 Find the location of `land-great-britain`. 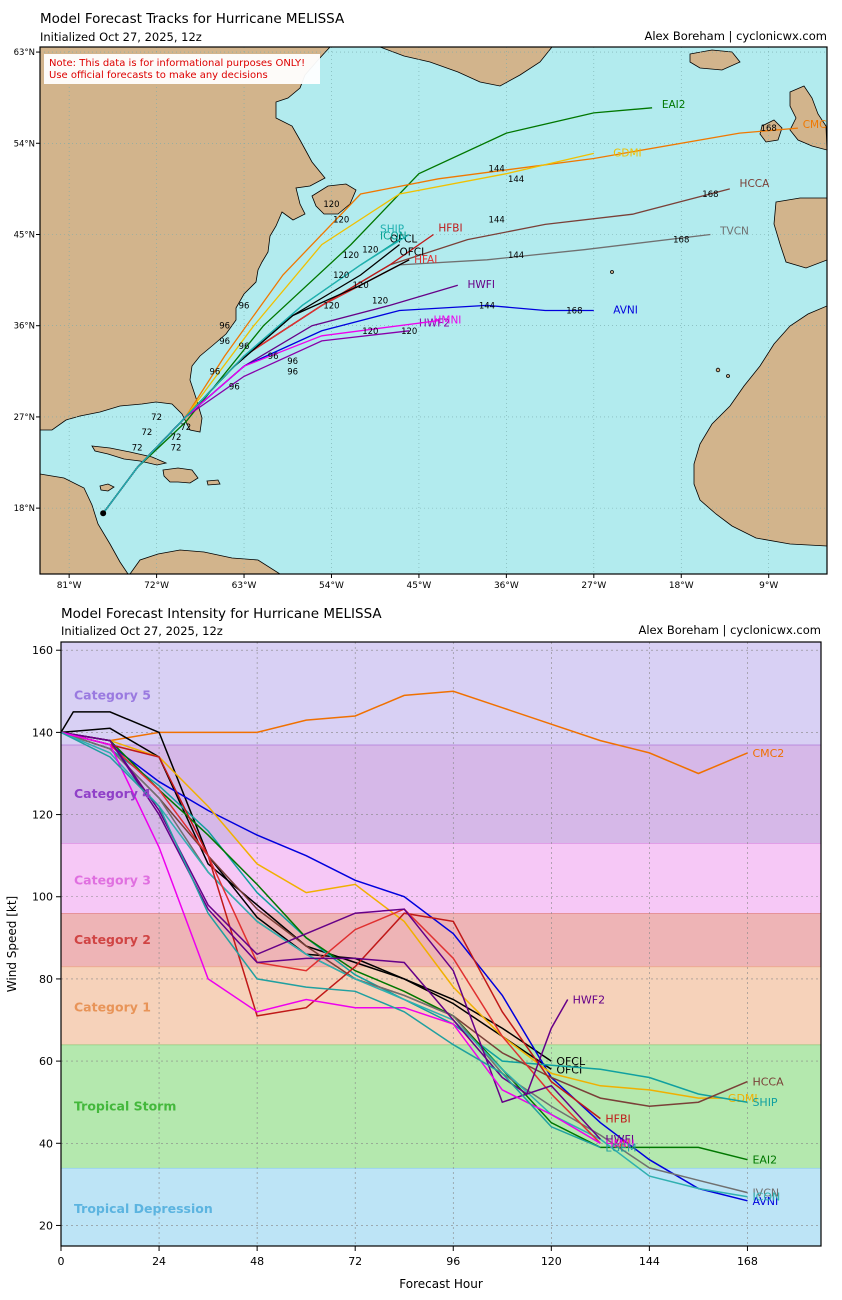

land-great-britain is located at coordinates (808, 118).